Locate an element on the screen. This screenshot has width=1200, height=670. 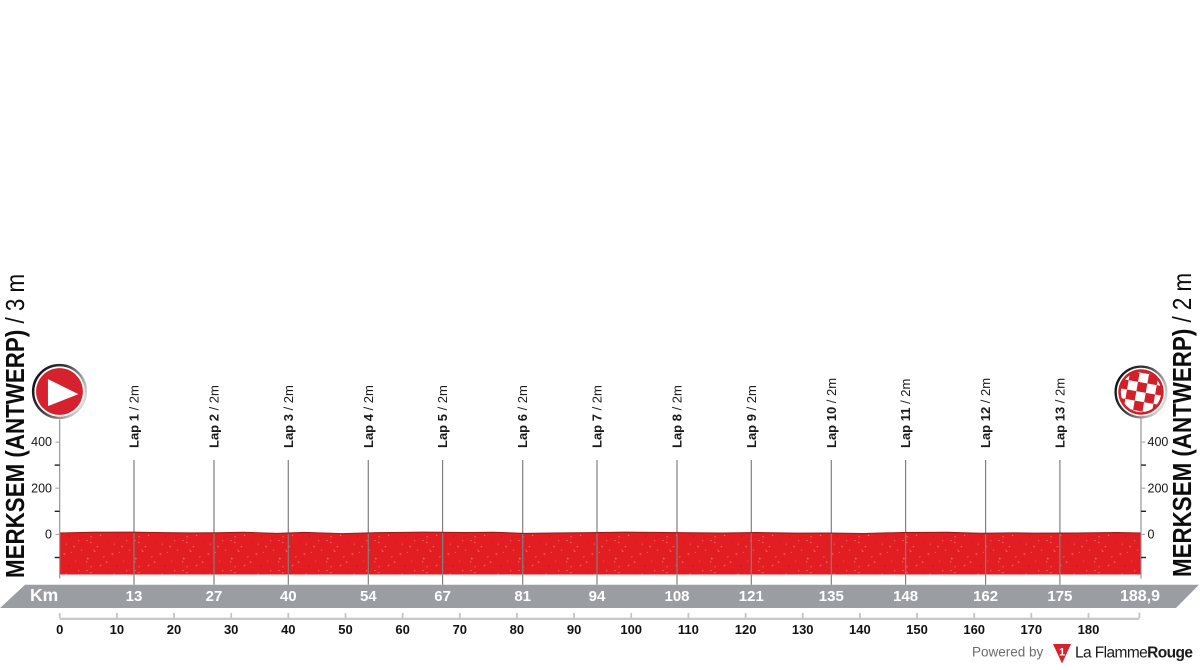
svg-text: 175 is located at coordinates (1059, 596).